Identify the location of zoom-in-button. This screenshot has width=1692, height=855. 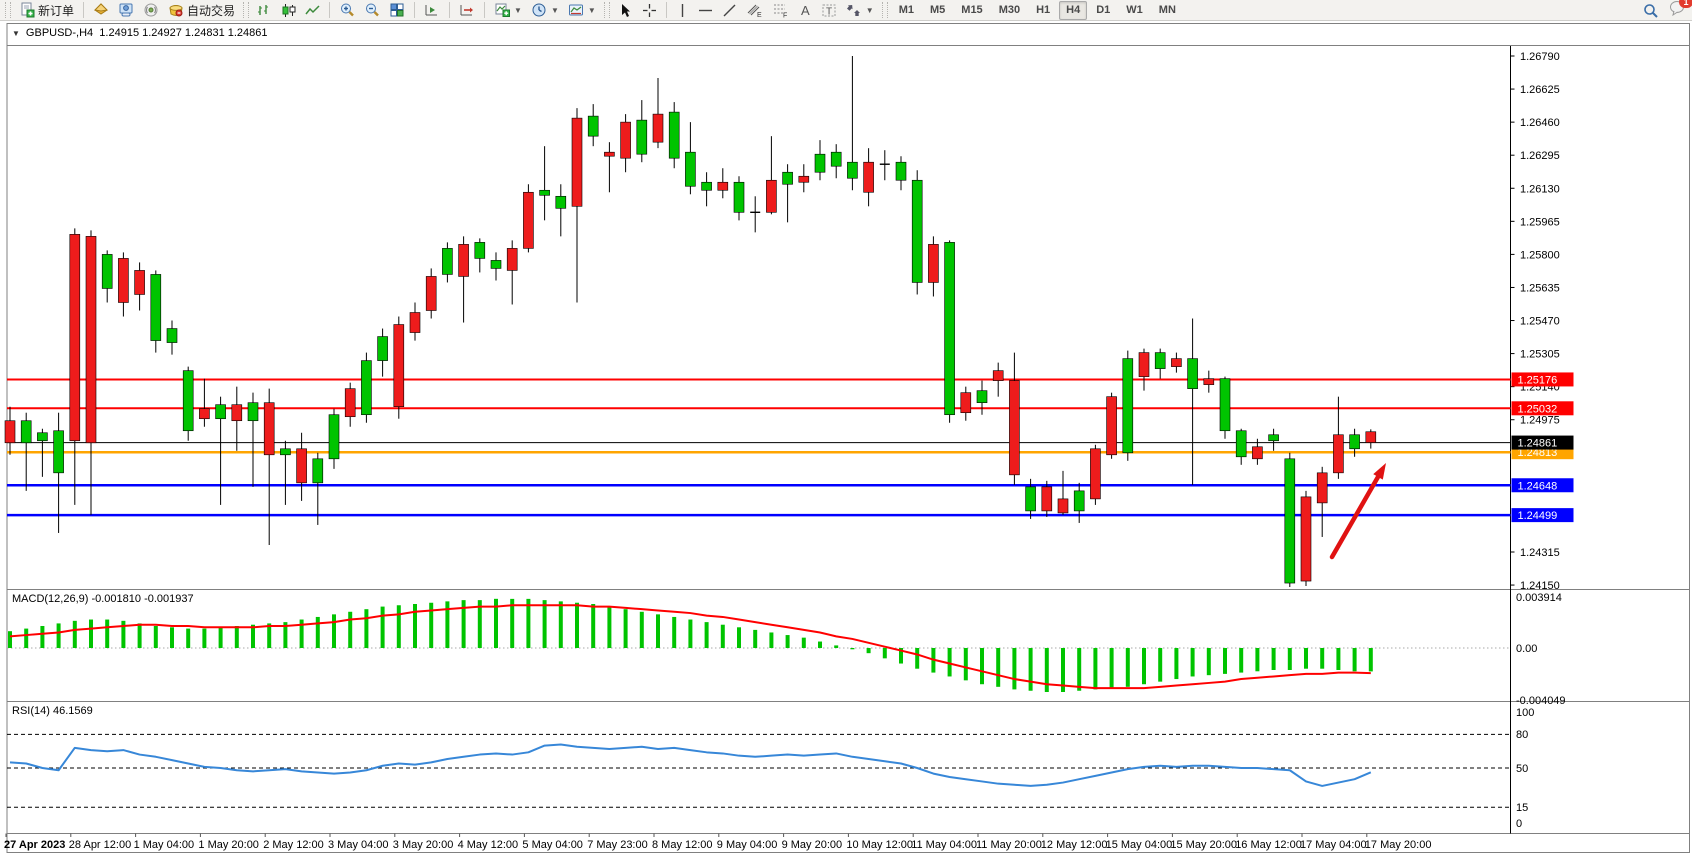
(347, 10).